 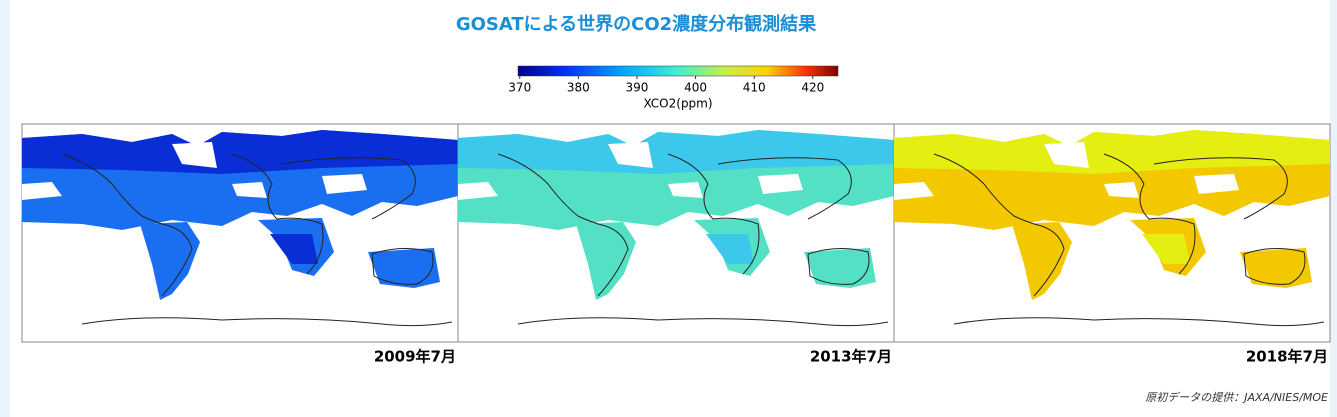 What do you see at coordinates (695, 88) in the screenshot?
I see `colorbar-tick-label: 400` at bounding box center [695, 88].